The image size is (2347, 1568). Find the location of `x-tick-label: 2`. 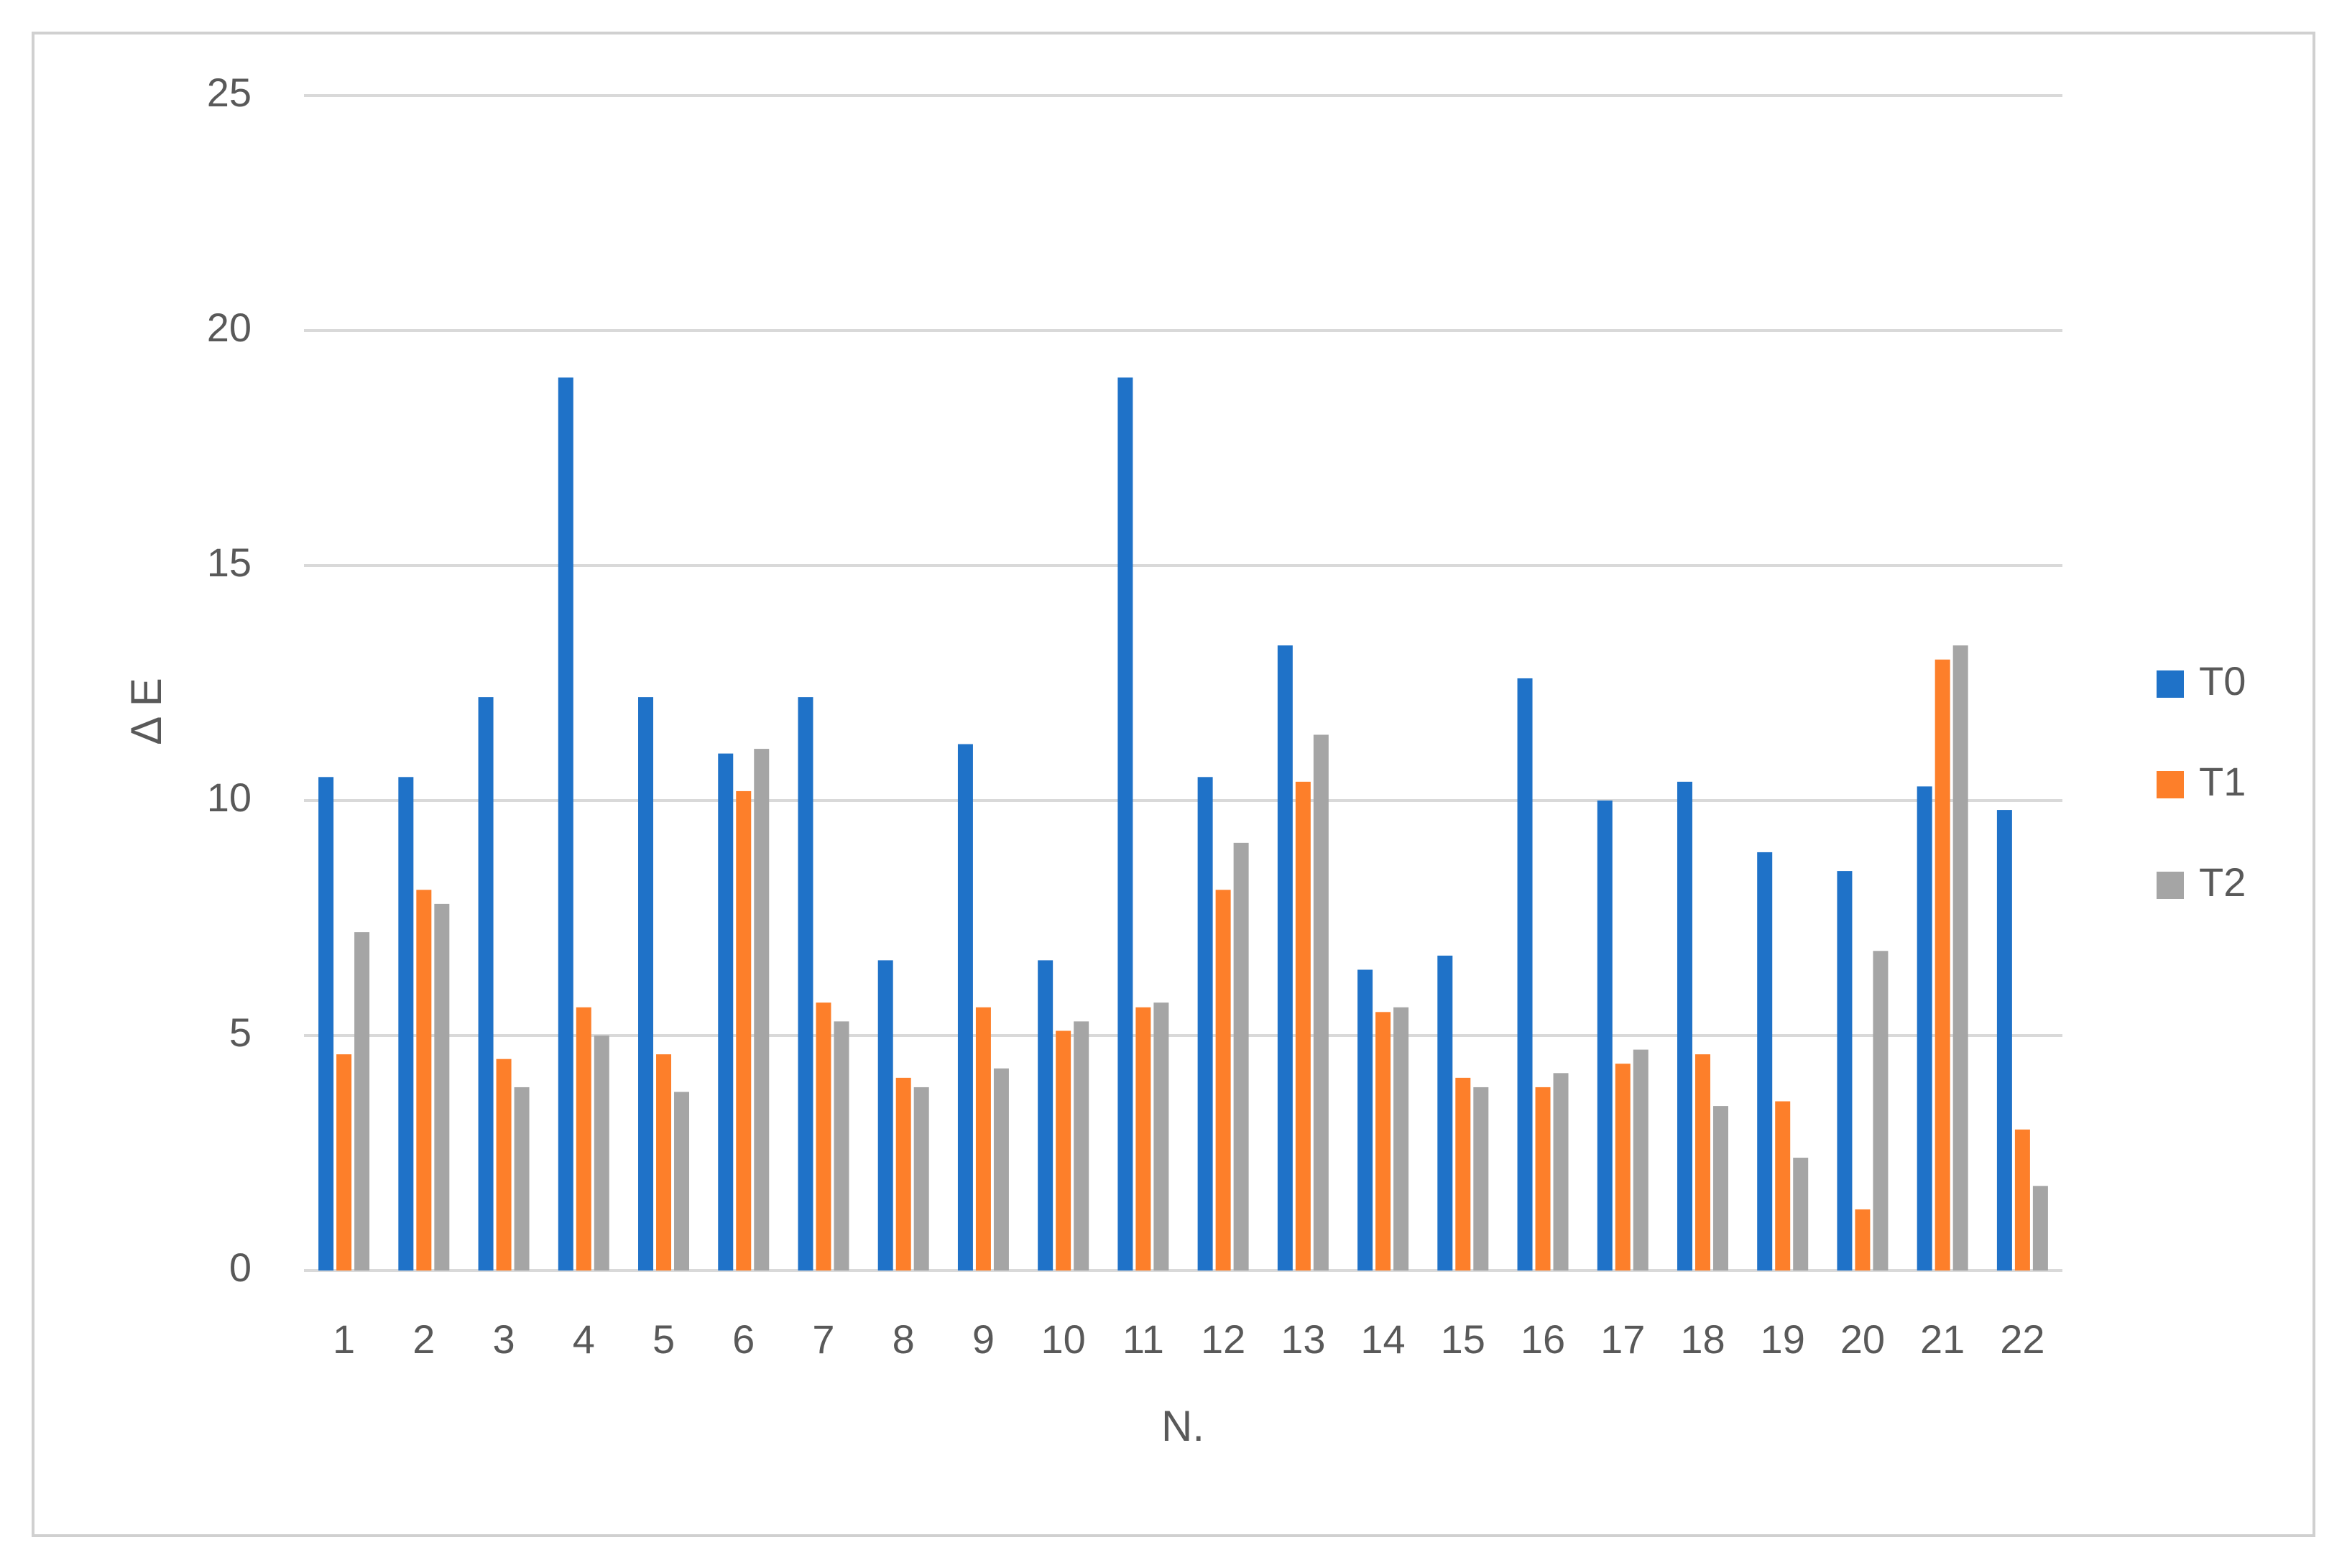

x-tick-label: 2 is located at coordinates (423, 1339).